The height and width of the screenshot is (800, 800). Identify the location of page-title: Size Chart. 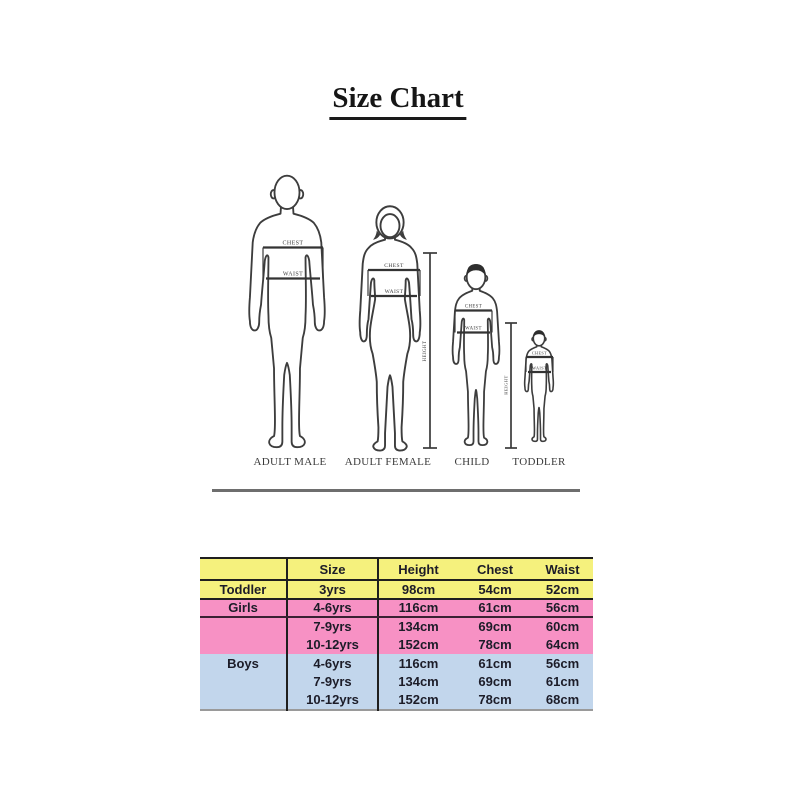
(398, 101).